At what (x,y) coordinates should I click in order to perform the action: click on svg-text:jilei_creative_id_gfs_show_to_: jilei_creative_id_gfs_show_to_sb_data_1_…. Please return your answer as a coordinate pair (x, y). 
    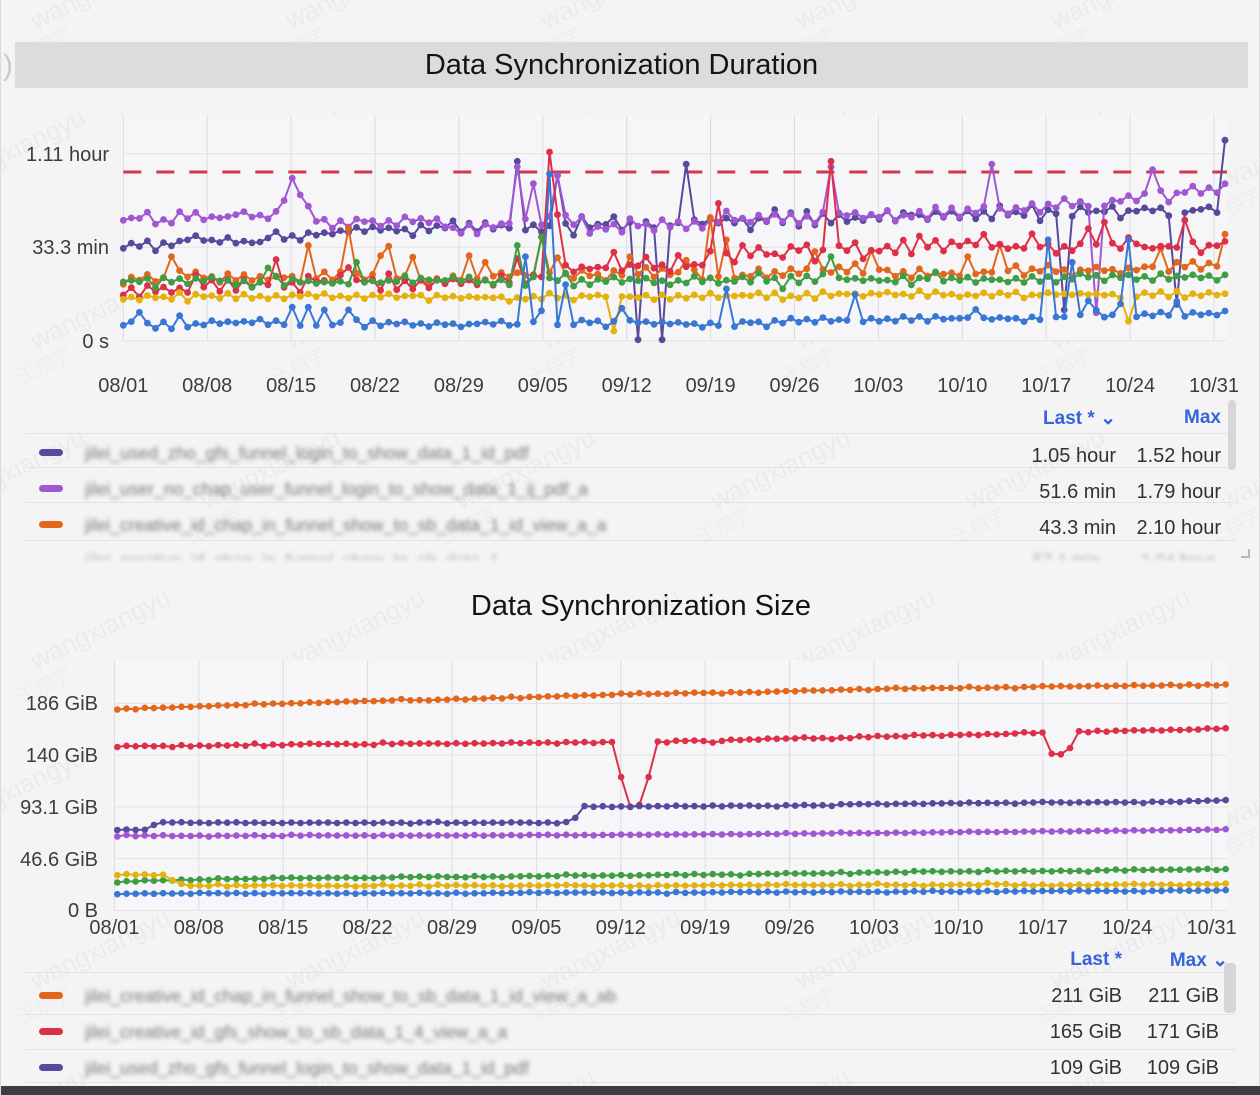
    Looking at the image, I should click on (296, 1032).